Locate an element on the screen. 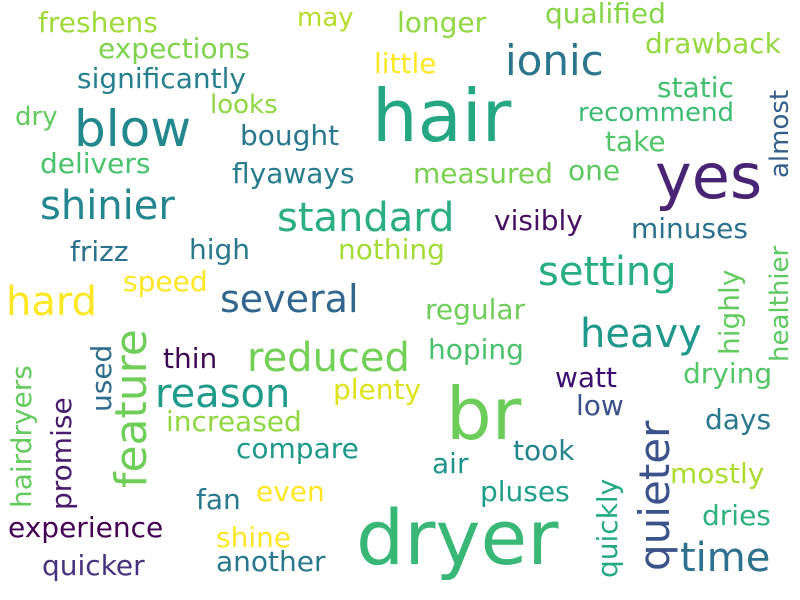  word-recommend: recommend is located at coordinates (656, 113).